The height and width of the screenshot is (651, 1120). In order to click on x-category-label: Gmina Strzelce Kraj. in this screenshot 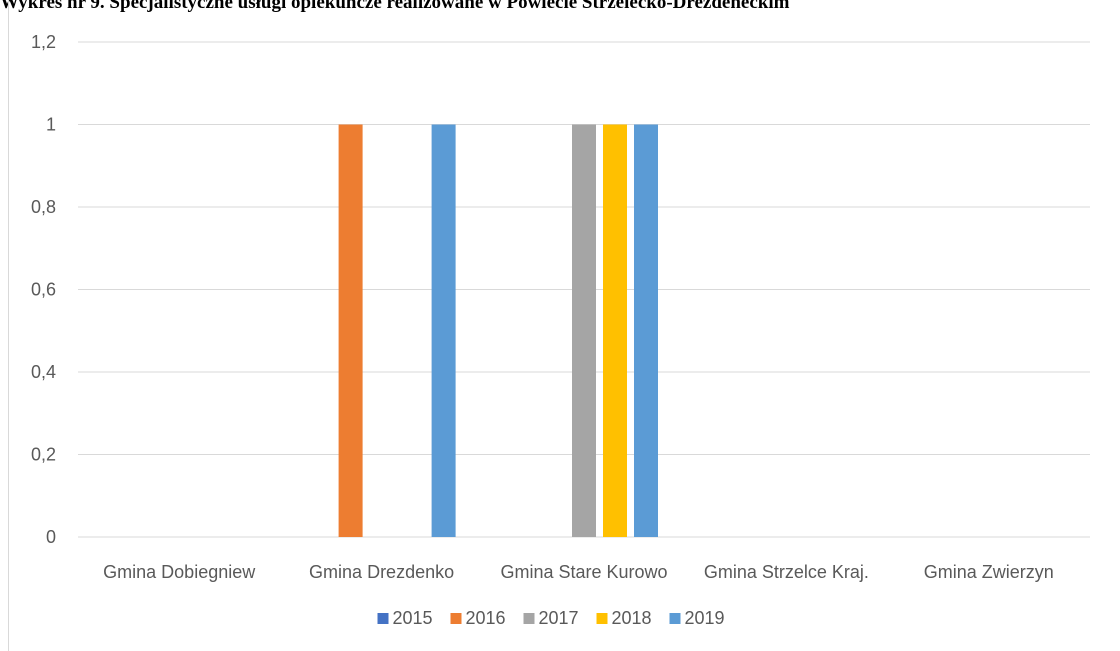, I will do `click(786, 572)`.